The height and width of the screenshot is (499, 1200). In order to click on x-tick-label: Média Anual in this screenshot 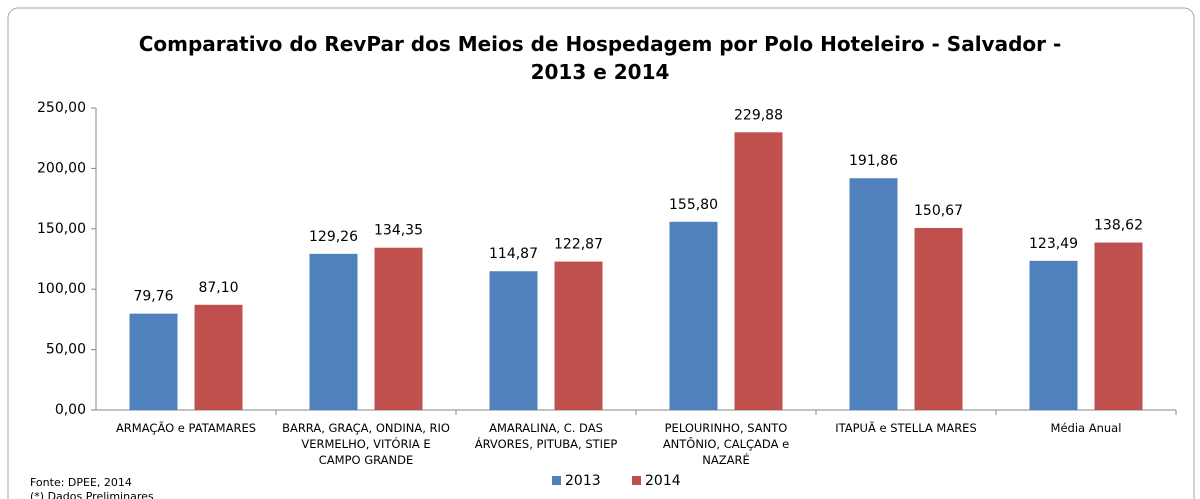, I will do `click(1086, 428)`.